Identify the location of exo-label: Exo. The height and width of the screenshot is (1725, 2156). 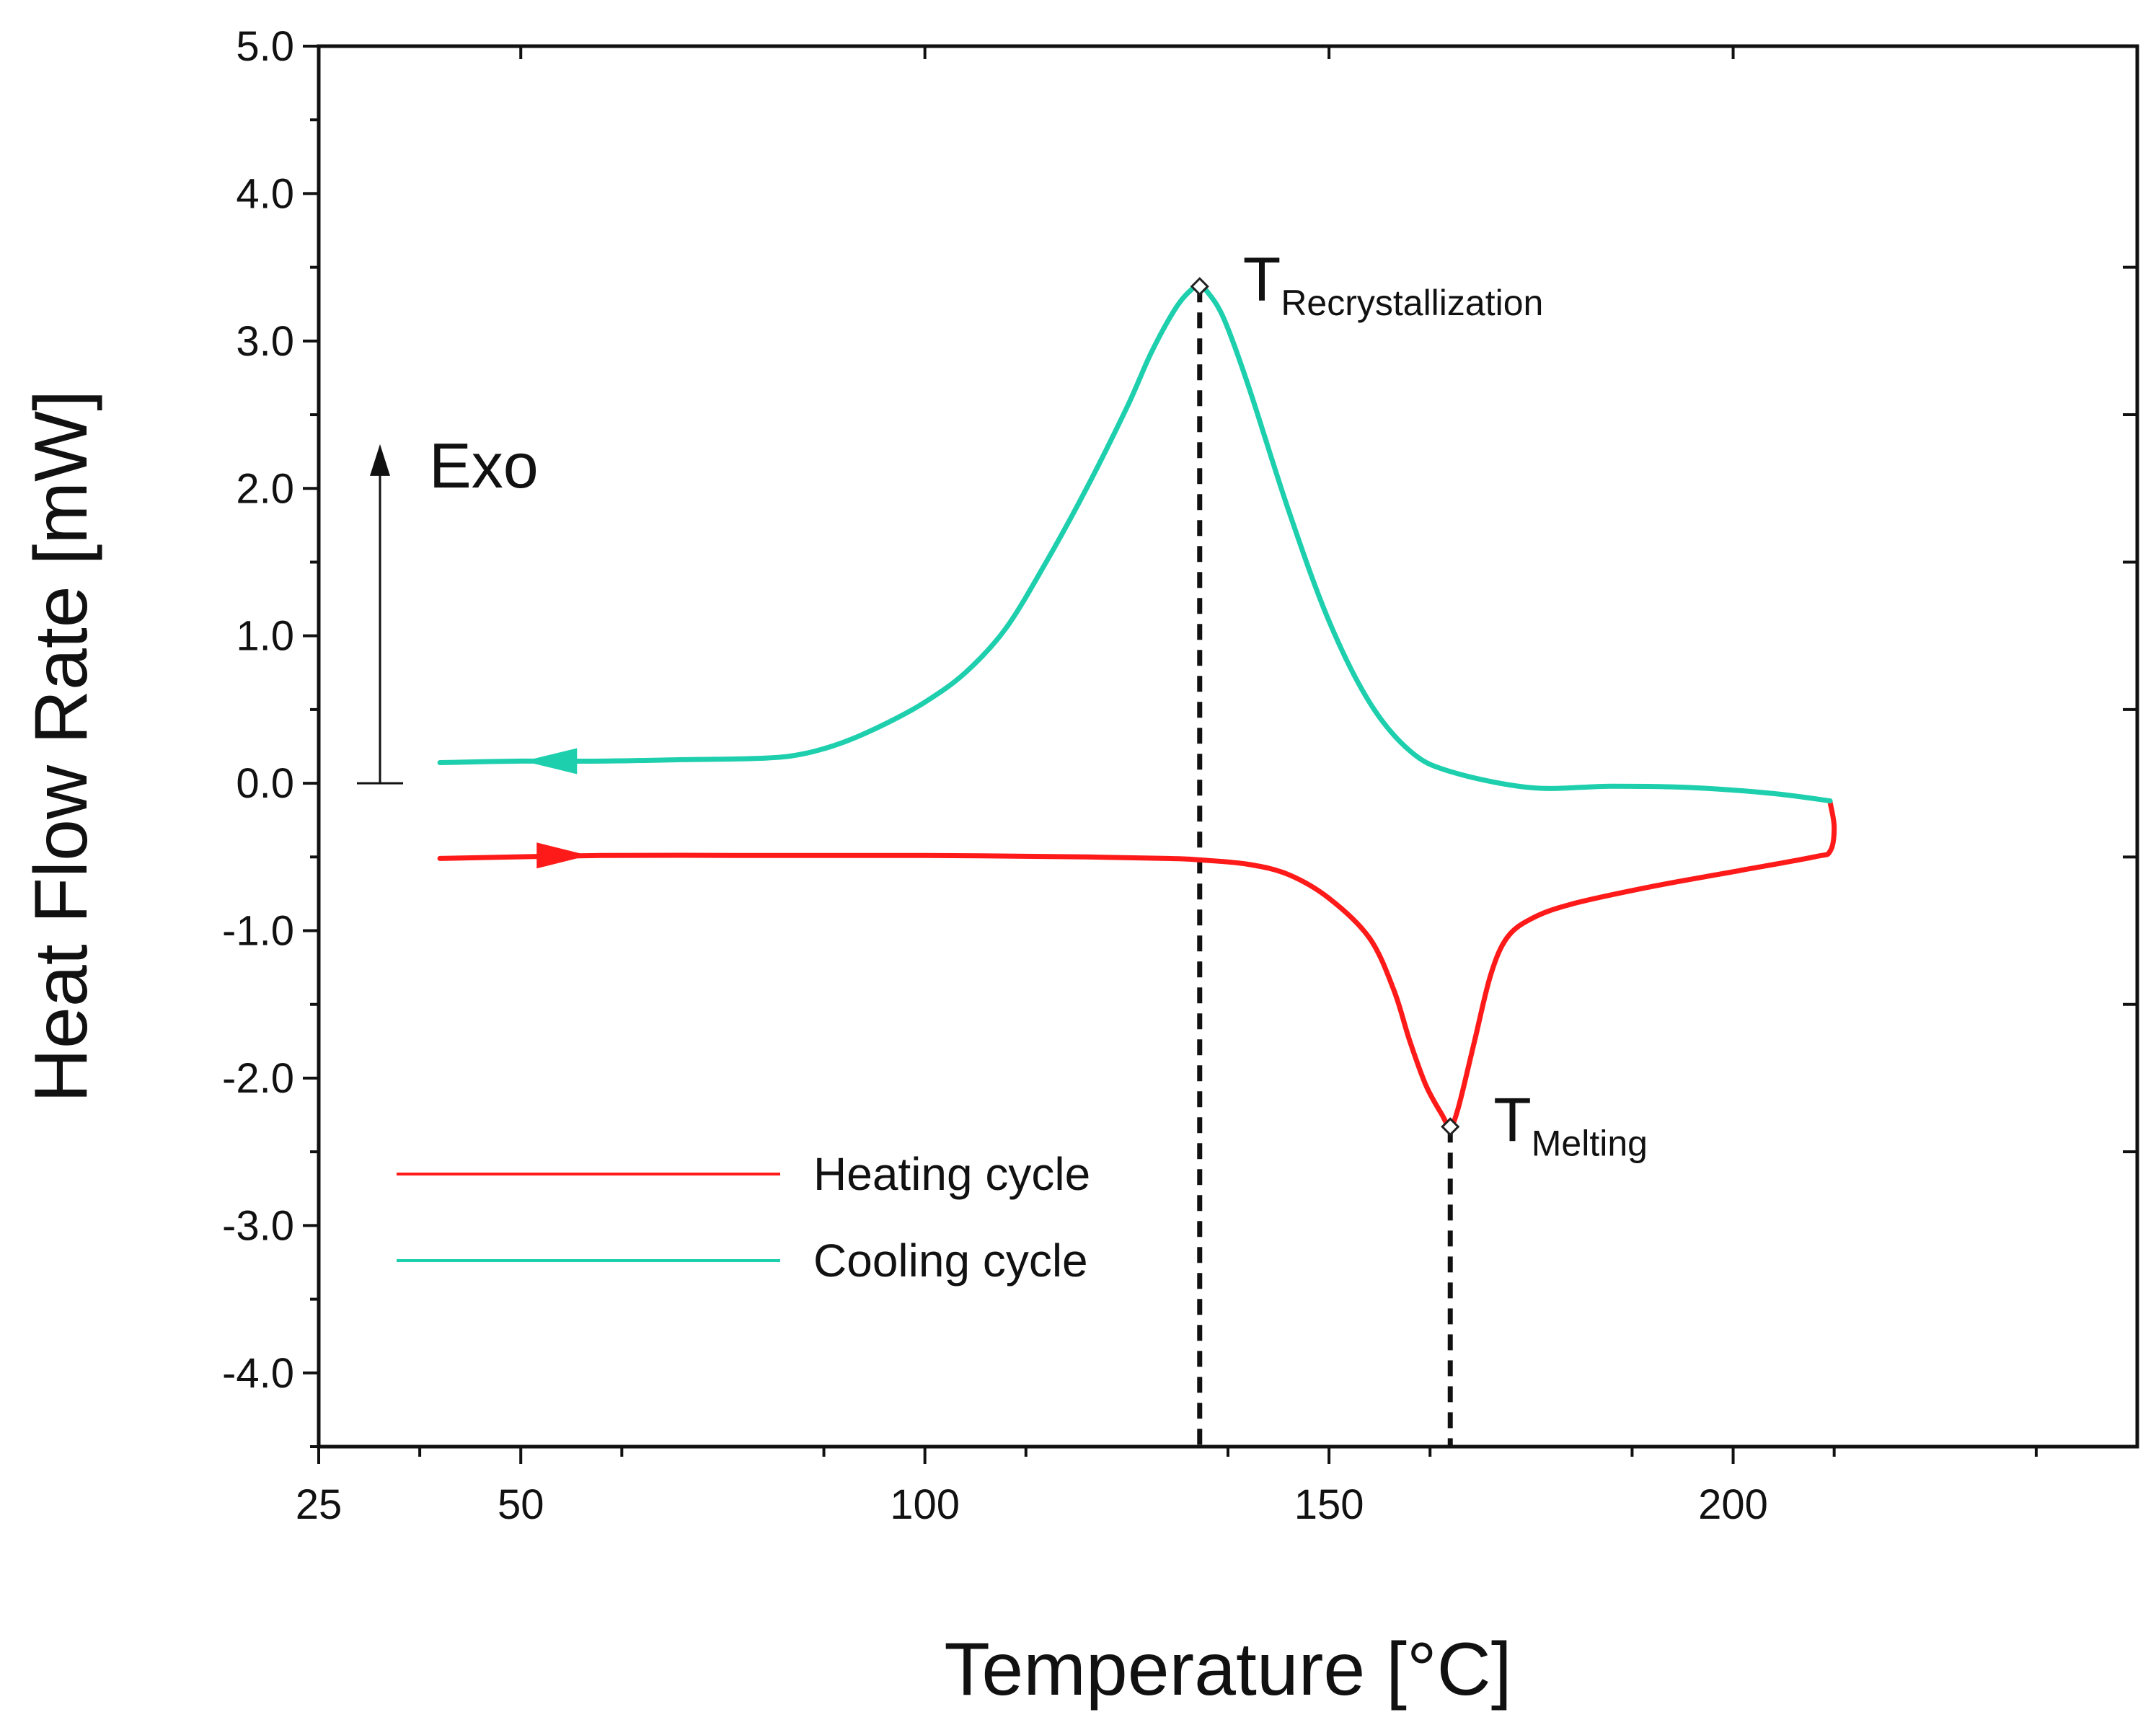
(484, 465).